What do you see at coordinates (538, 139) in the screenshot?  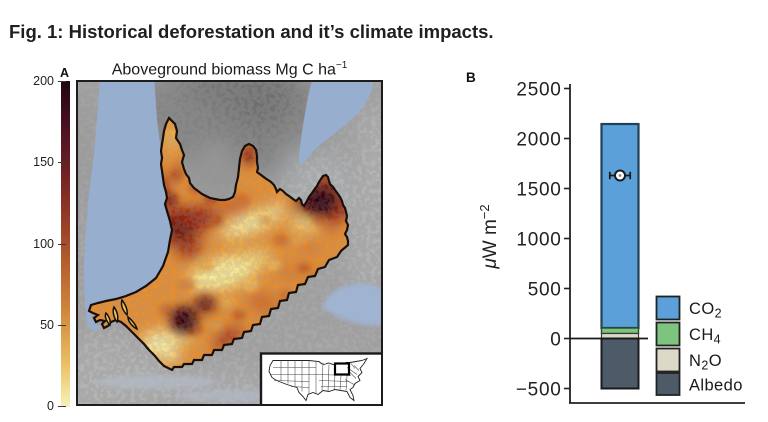 I see `svg-text: 2000` at bounding box center [538, 139].